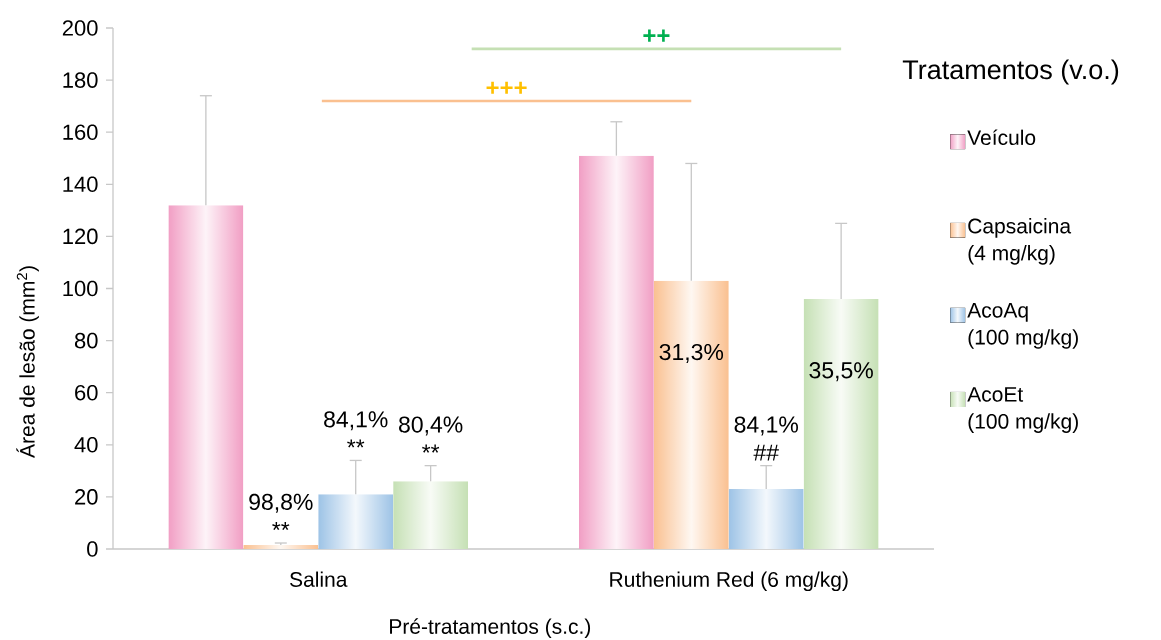 The width and height of the screenshot is (1161, 640). Describe the element at coordinates (656, 35) in the screenshot. I see `ref-line-label: ++` at that location.